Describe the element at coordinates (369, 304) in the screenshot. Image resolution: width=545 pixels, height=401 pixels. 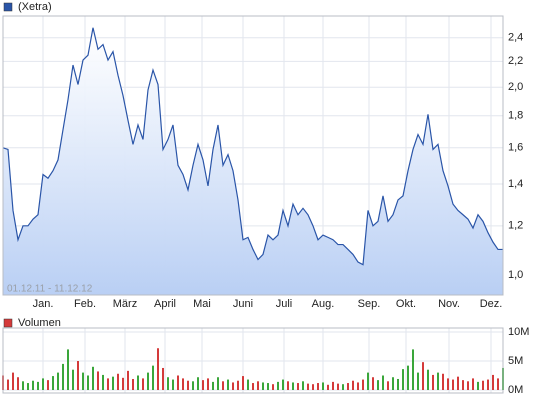
I see `x-tick-label: Sep.` at that location.